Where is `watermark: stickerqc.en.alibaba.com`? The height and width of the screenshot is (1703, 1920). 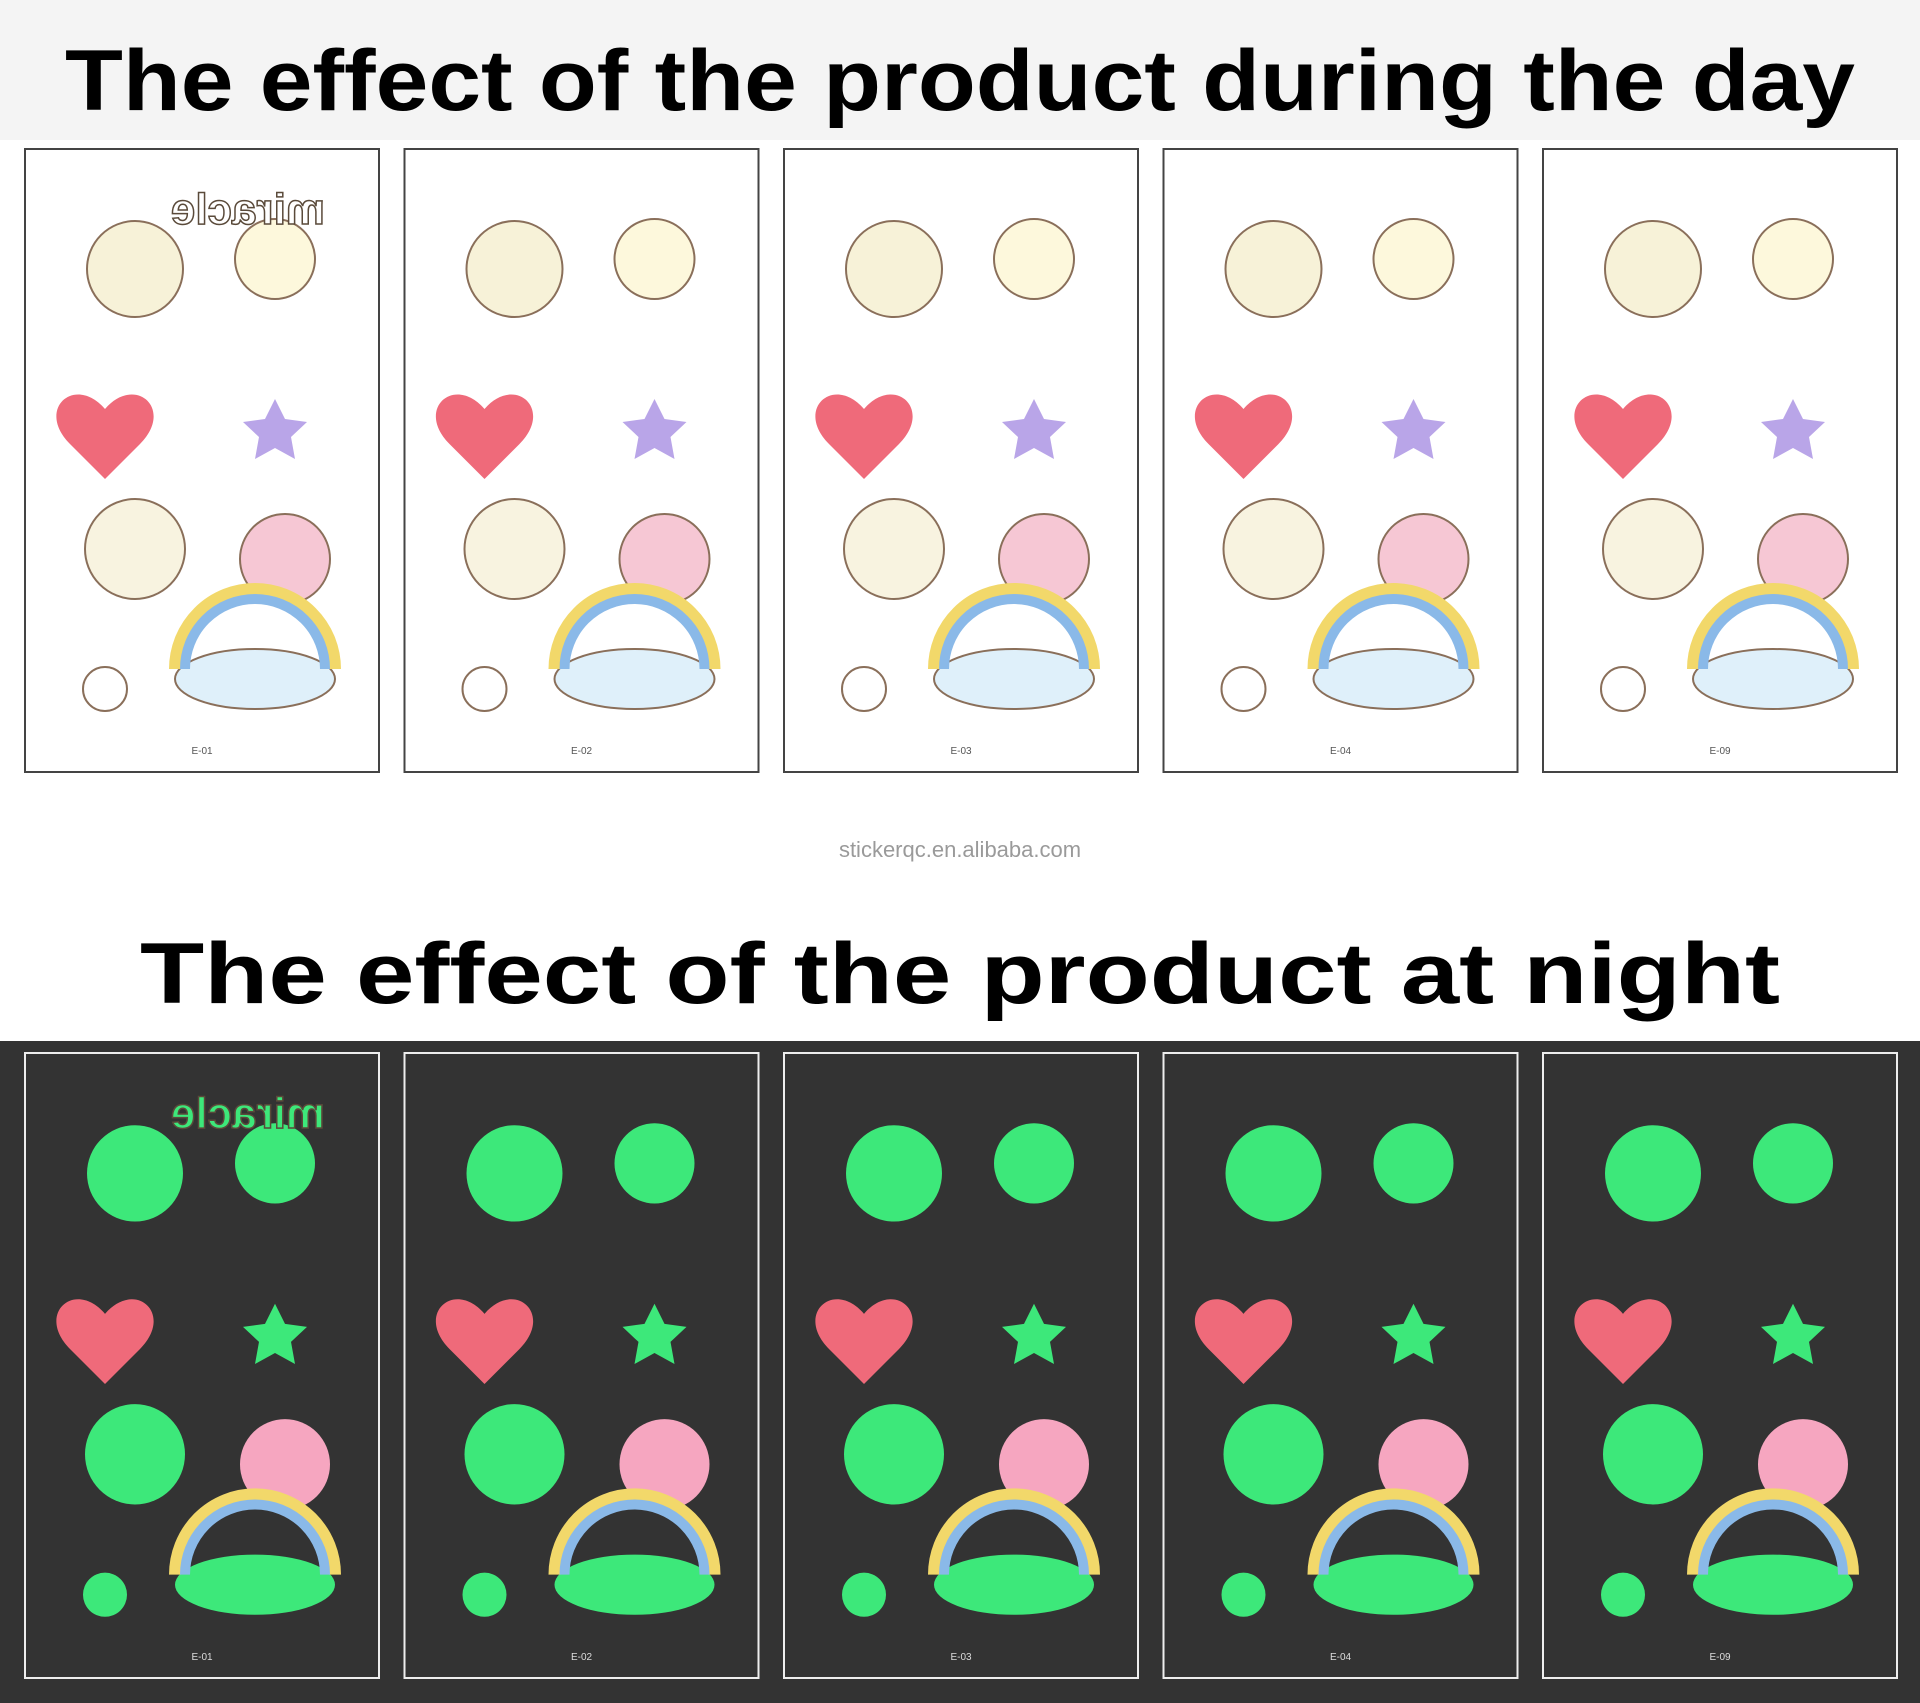
watermark: stickerqc.en.alibaba.com is located at coordinates (960, 849).